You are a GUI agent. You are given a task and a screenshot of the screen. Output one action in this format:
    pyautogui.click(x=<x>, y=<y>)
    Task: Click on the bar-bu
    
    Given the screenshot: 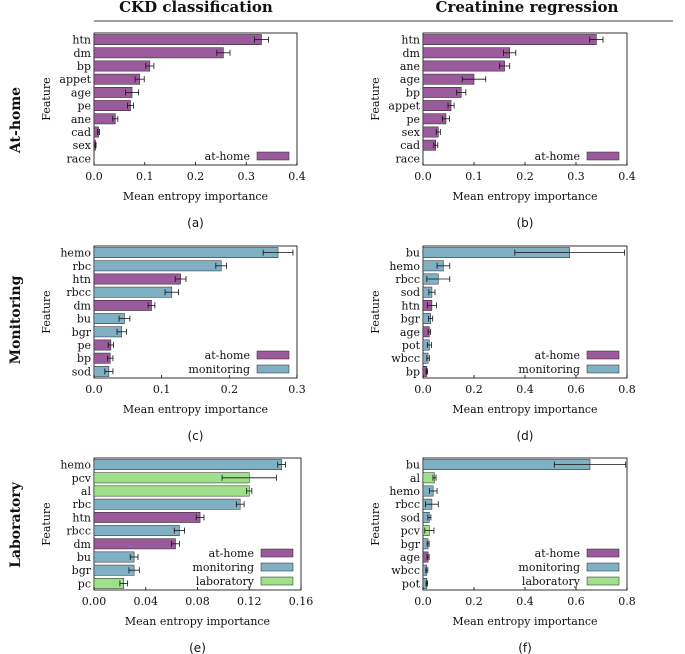 What is the action you would take?
    pyautogui.click(x=114, y=557)
    